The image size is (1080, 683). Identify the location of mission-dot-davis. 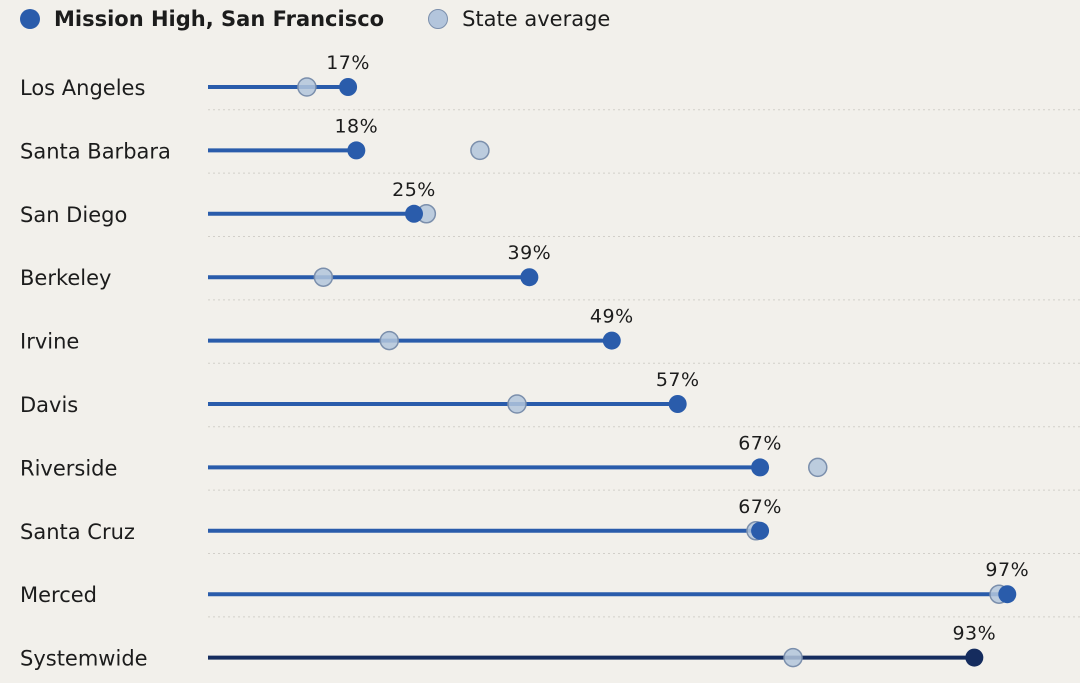
(677, 404).